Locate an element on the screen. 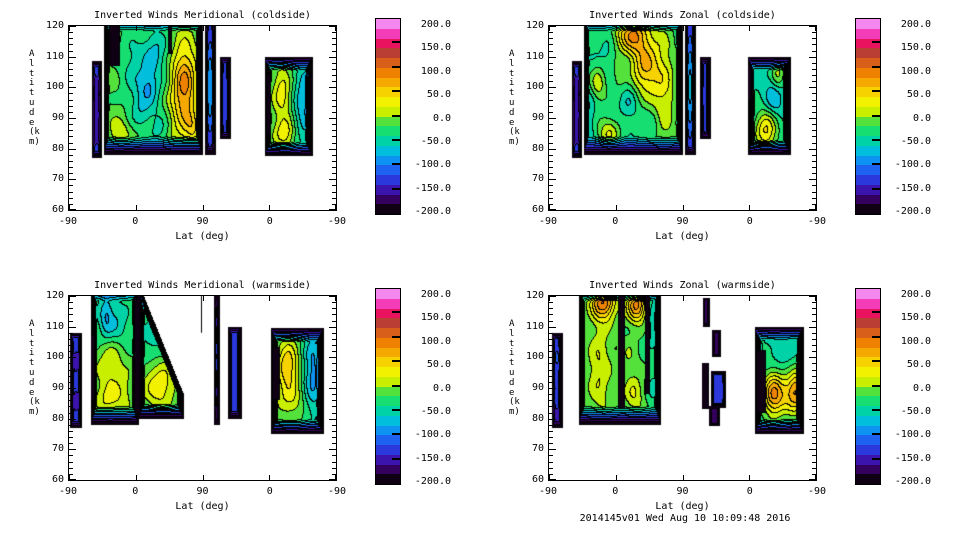 This screenshot has height=540, width=960. x-tick-label: 90 is located at coordinates (202, 491).